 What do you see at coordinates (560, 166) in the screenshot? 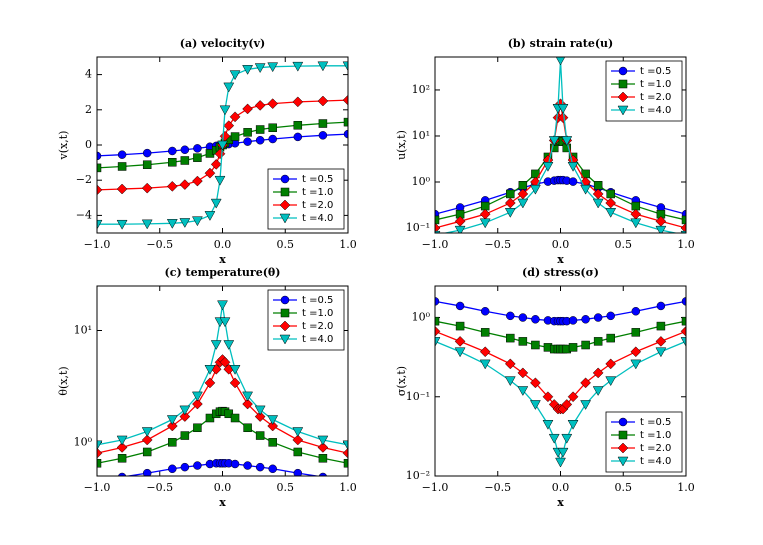
I see `series-line` at bounding box center [560, 166].